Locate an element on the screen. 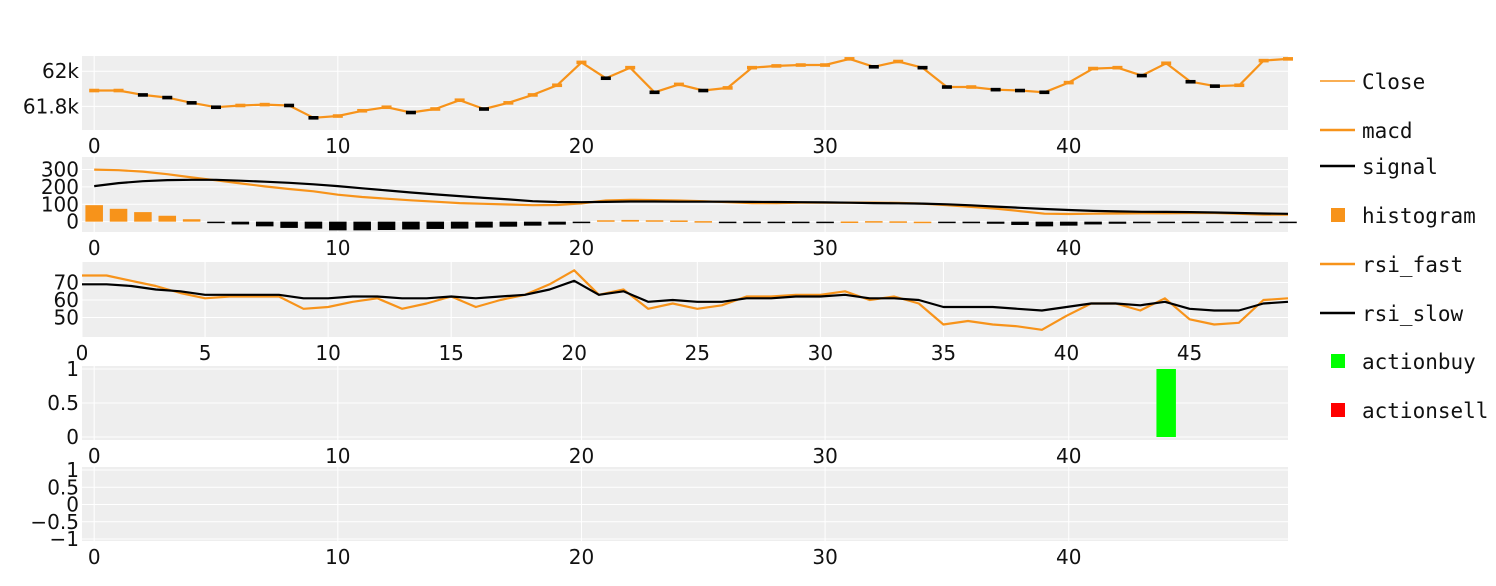  y-tick-label: 0.5 is located at coordinates (63, 403).